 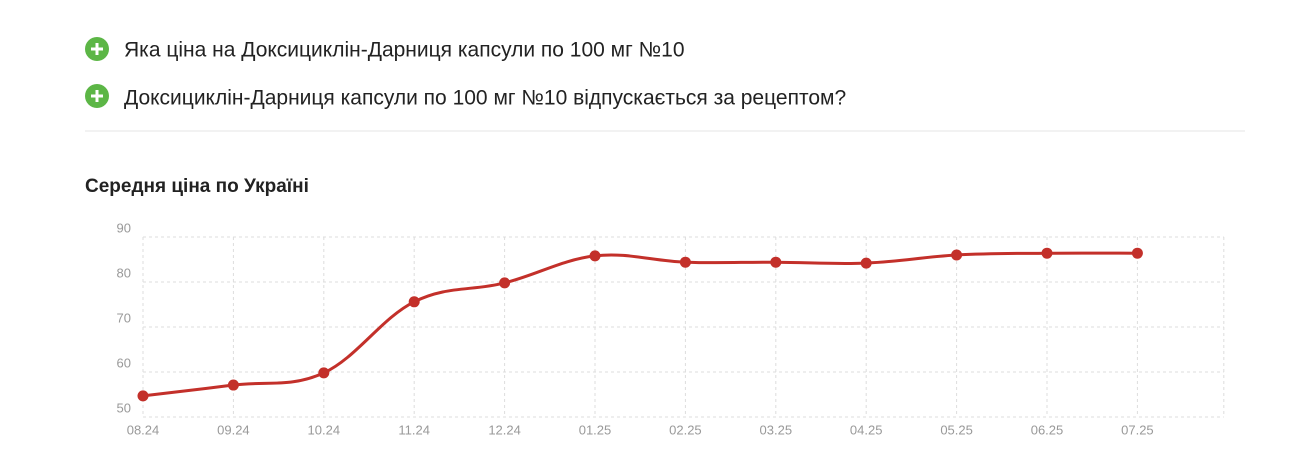 What do you see at coordinates (143, 429) in the screenshot?
I see `x-tick-label: 08.24` at bounding box center [143, 429].